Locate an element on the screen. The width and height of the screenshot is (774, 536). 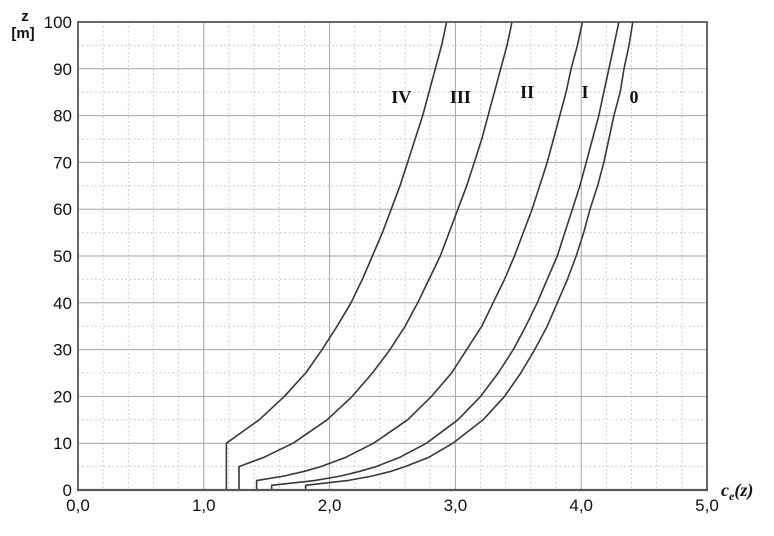
y-tick-labels: 0 10 20 30 40 50 60 70 80 90 100 is located at coordinates (58, 256).